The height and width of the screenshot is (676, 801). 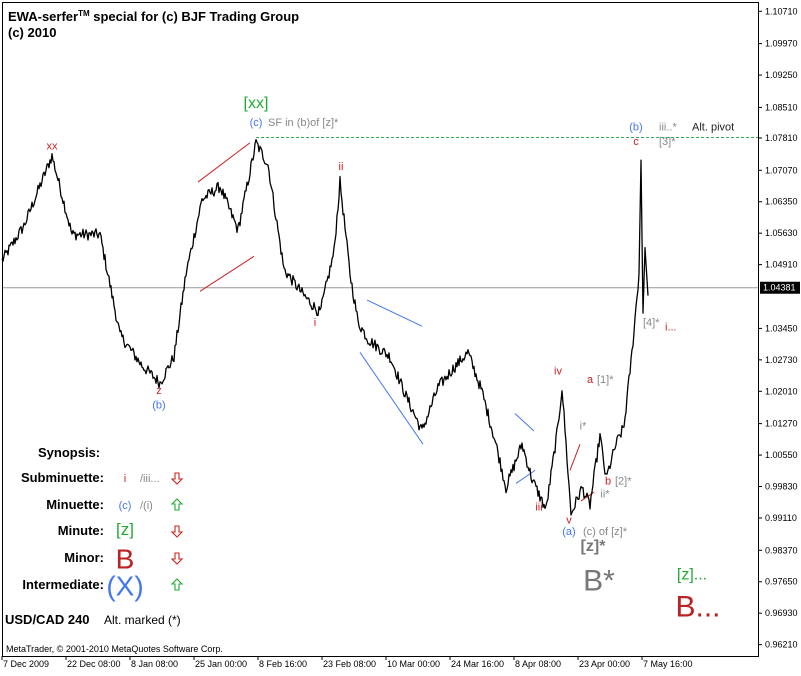 I want to click on y-tick-label: 1.02010, so click(x=781, y=391).